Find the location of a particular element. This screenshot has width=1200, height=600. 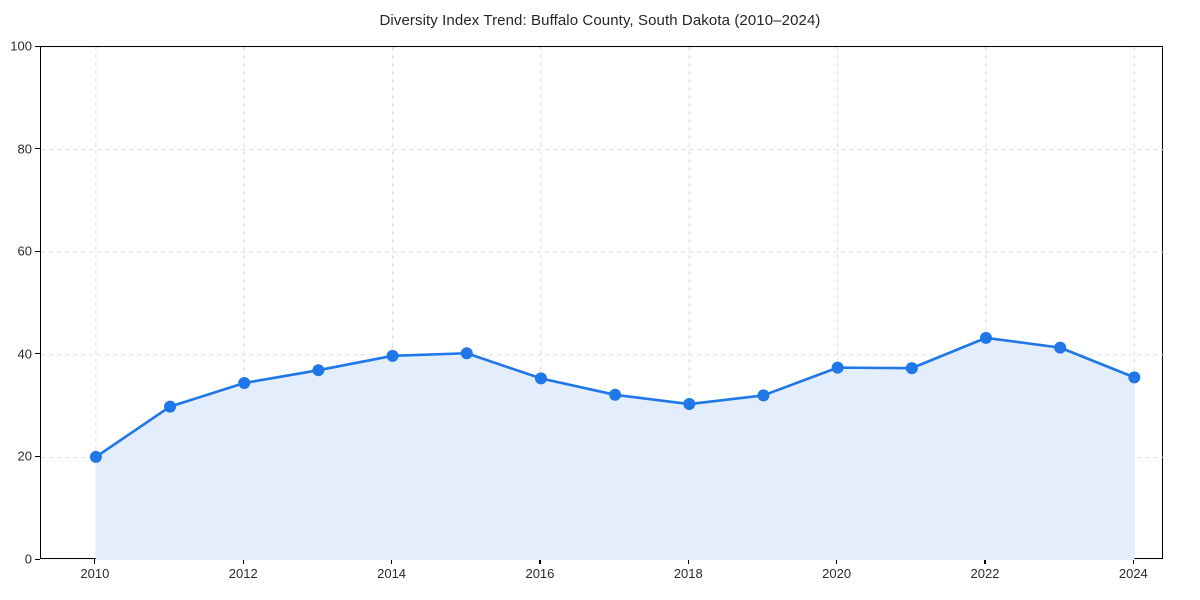

x-tick-label: 2010 is located at coordinates (95, 573).